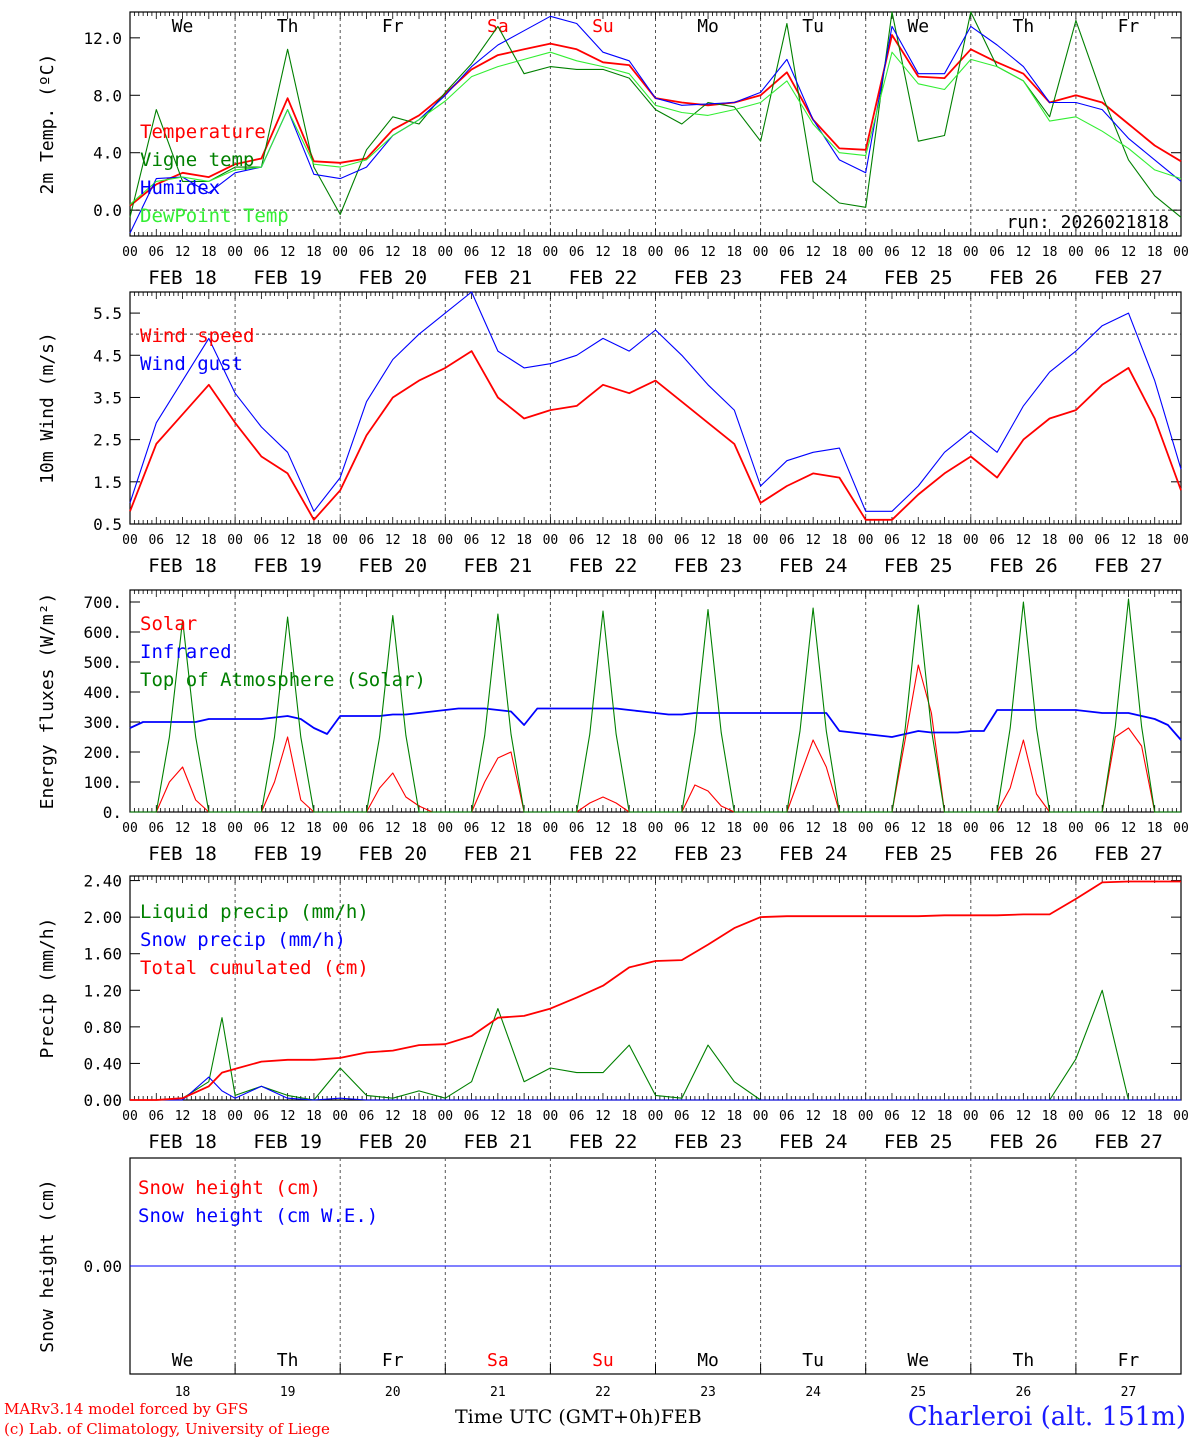 Image resolution: width=1194 pixels, height=1440 pixels. I want to click on y-tick-label: 3.5, so click(107, 397).